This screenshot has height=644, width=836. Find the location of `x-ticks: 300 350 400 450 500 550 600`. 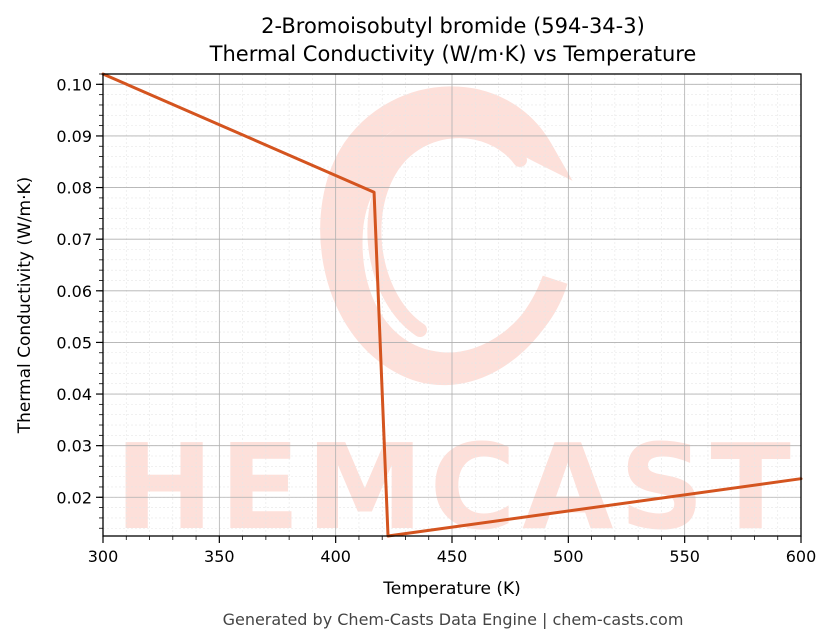

x-ticks: 300 350 400 450 500 550 600 is located at coordinates (452, 551).